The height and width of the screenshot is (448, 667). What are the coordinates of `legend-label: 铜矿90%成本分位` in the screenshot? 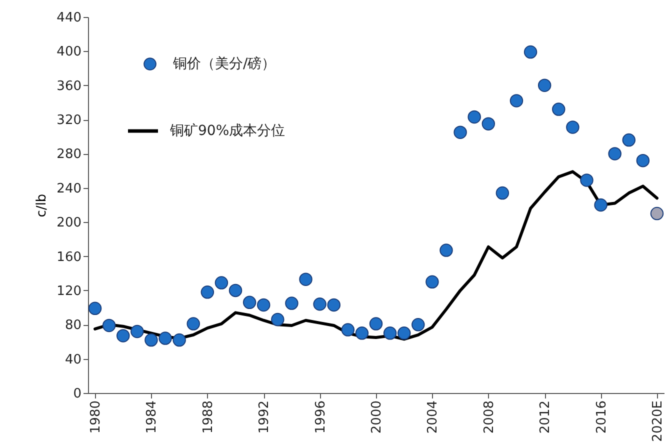 It's located at (227, 131).